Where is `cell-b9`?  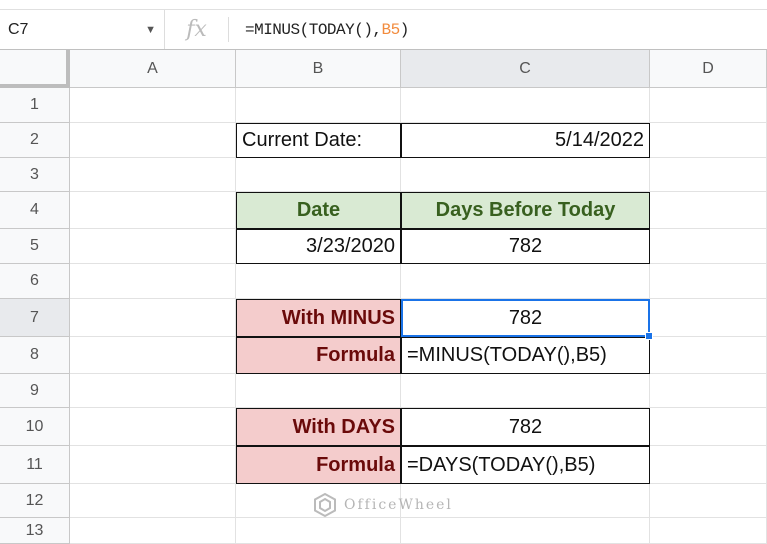 cell-b9 is located at coordinates (318, 391).